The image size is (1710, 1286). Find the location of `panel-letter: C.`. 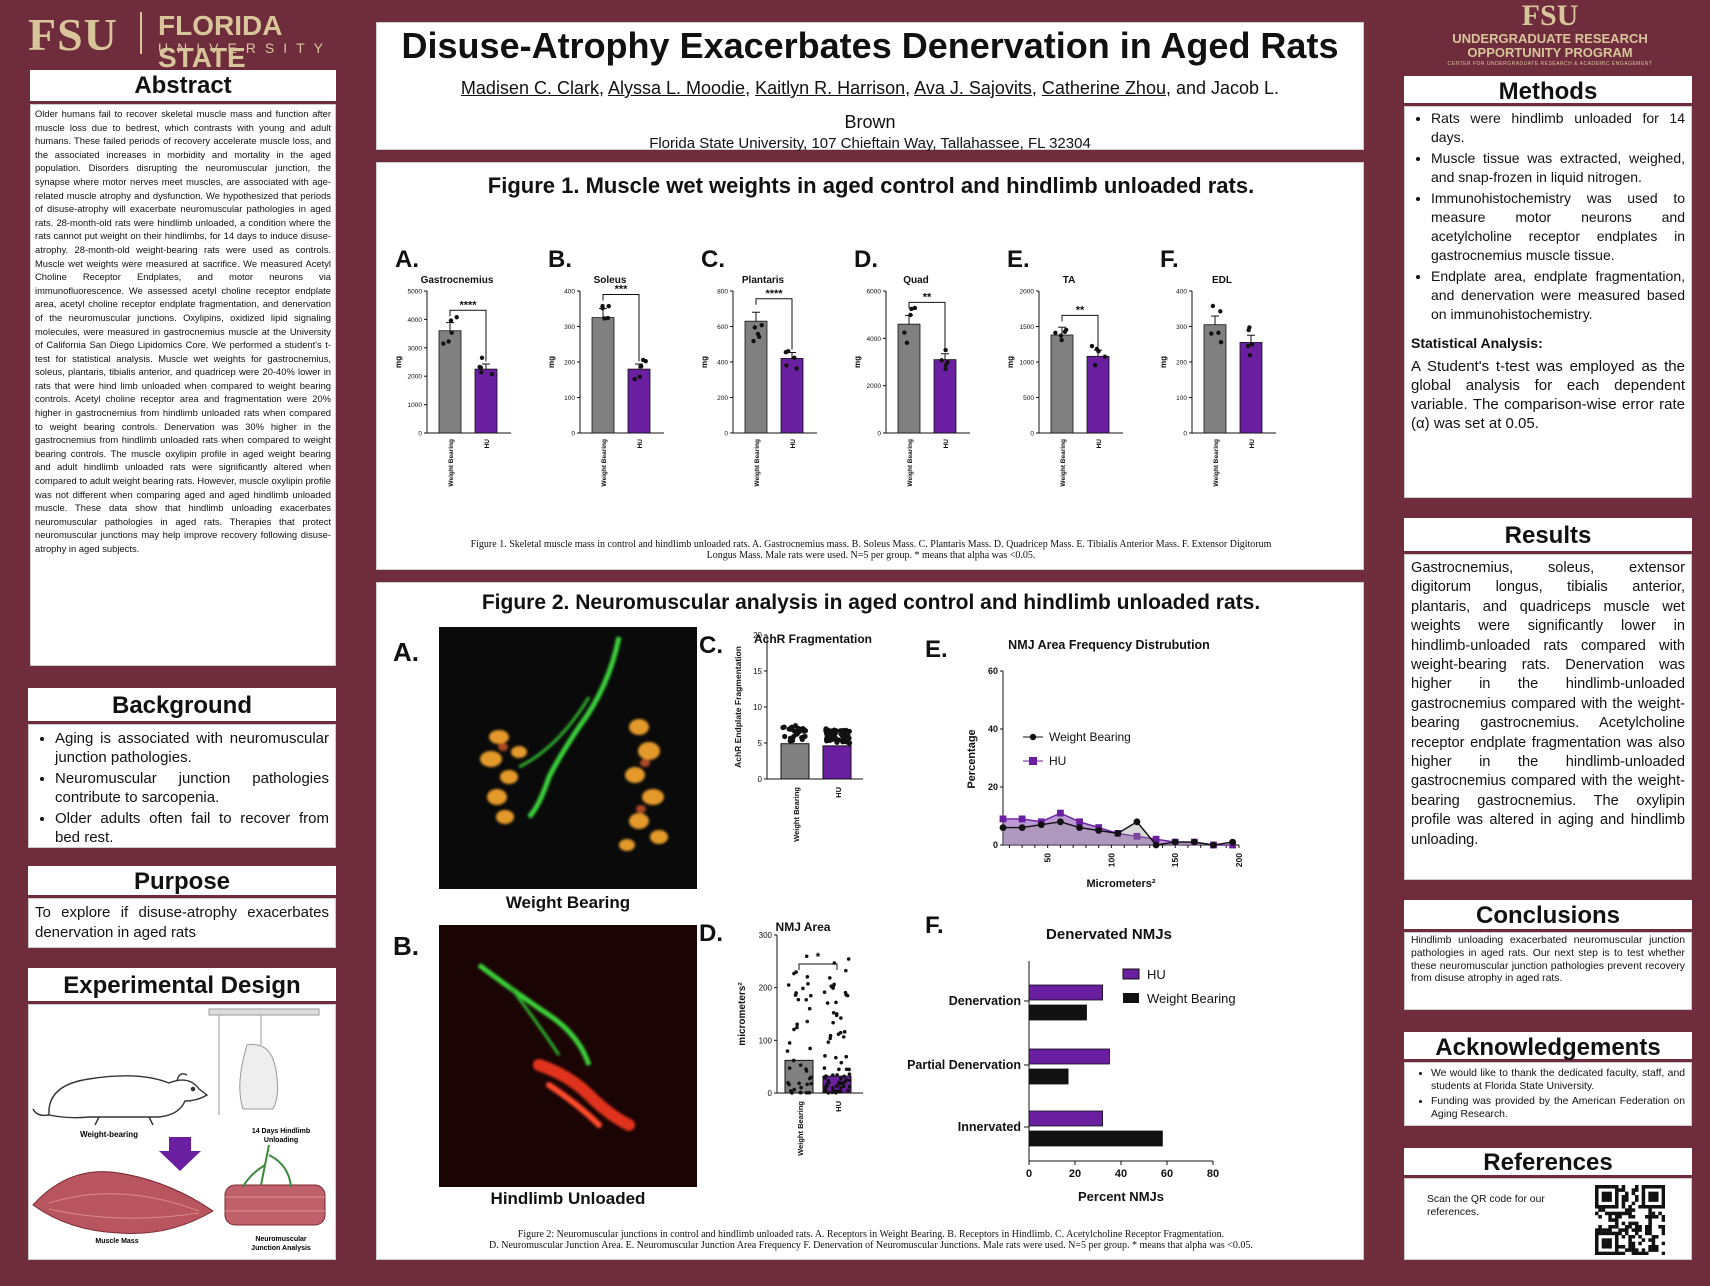

panel-letter: C. is located at coordinates (713, 259).